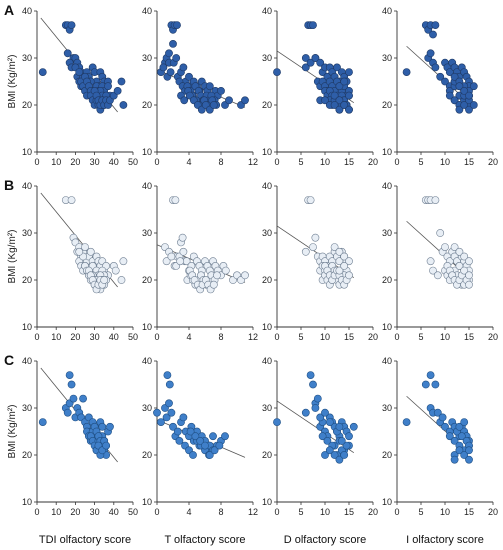 The width and height of the screenshot is (503, 550). I want to click on x-tick-label: 40, so click(114, 162).